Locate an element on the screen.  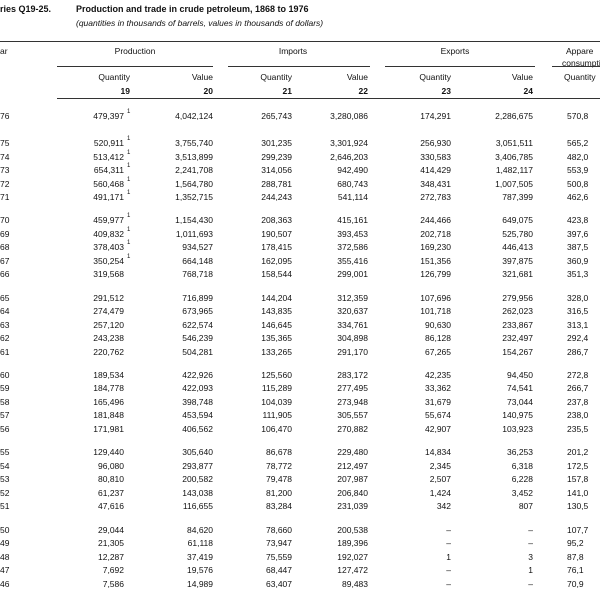
cell: 107,696 is located at coordinates (435, 297).